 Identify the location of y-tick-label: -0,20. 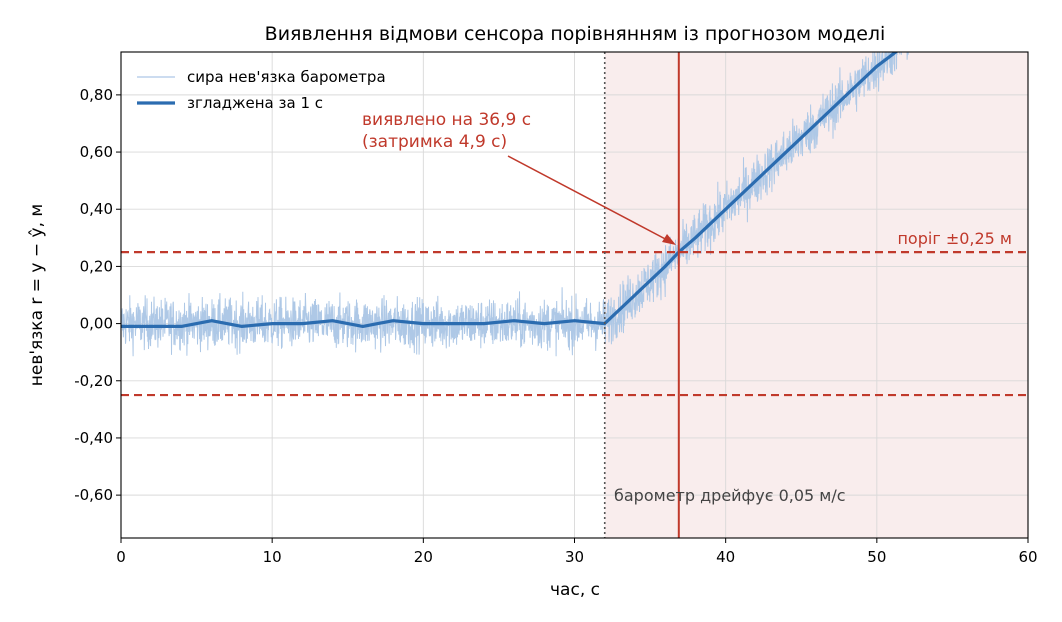
(93, 381).